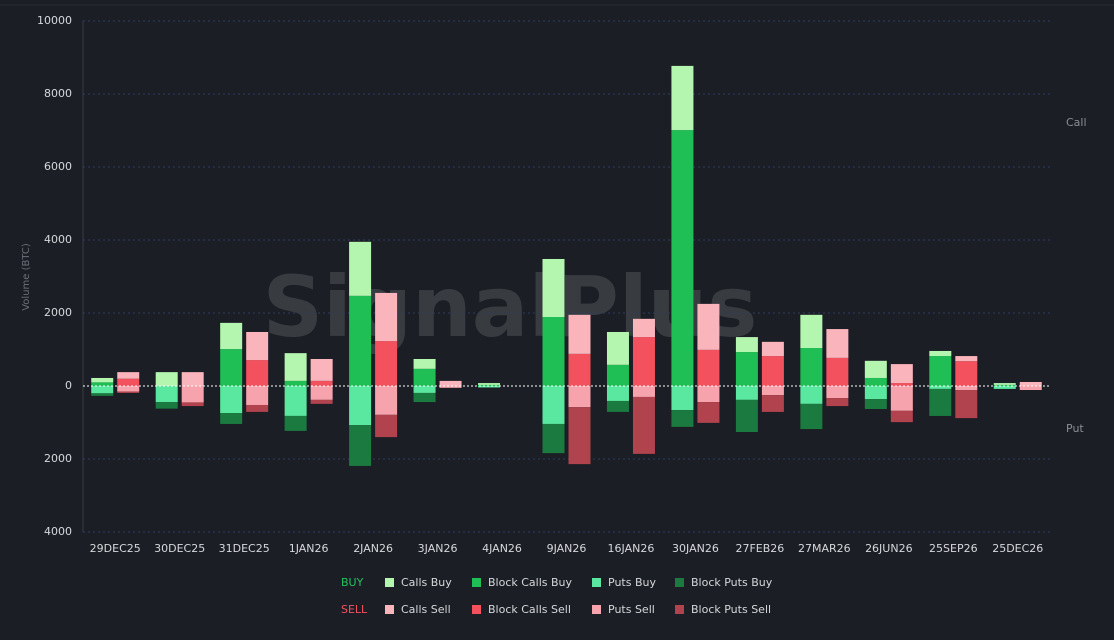 This screenshot has height=640, width=1114. Describe the element at coordinates (58, 312) in the screenshot. I see `y-tick-label: 2000` at that location.